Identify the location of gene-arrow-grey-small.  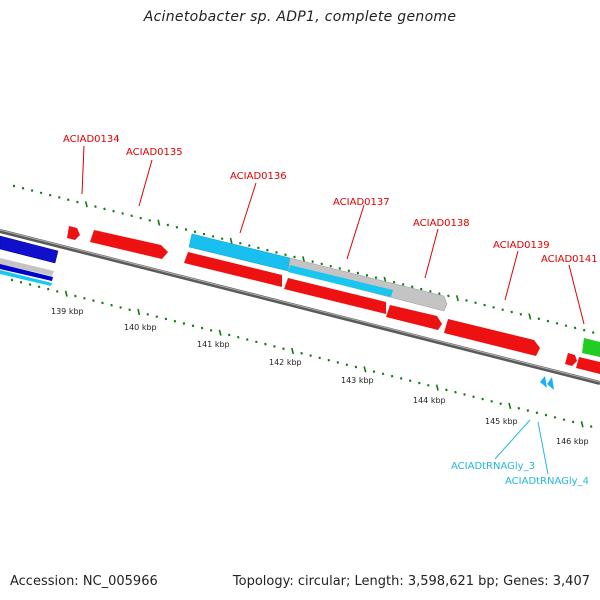
(27, 267).